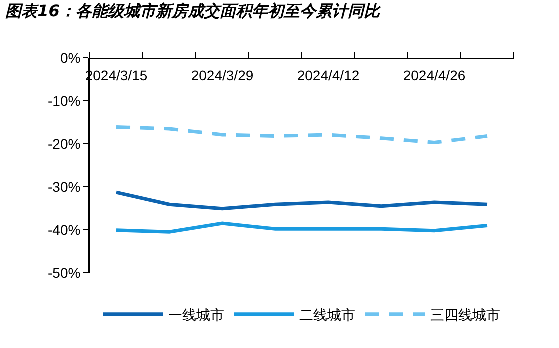 The width and height of the screenshot is (559, 348). I want to click on legend-label: 三四线城市, so click(465, 314).